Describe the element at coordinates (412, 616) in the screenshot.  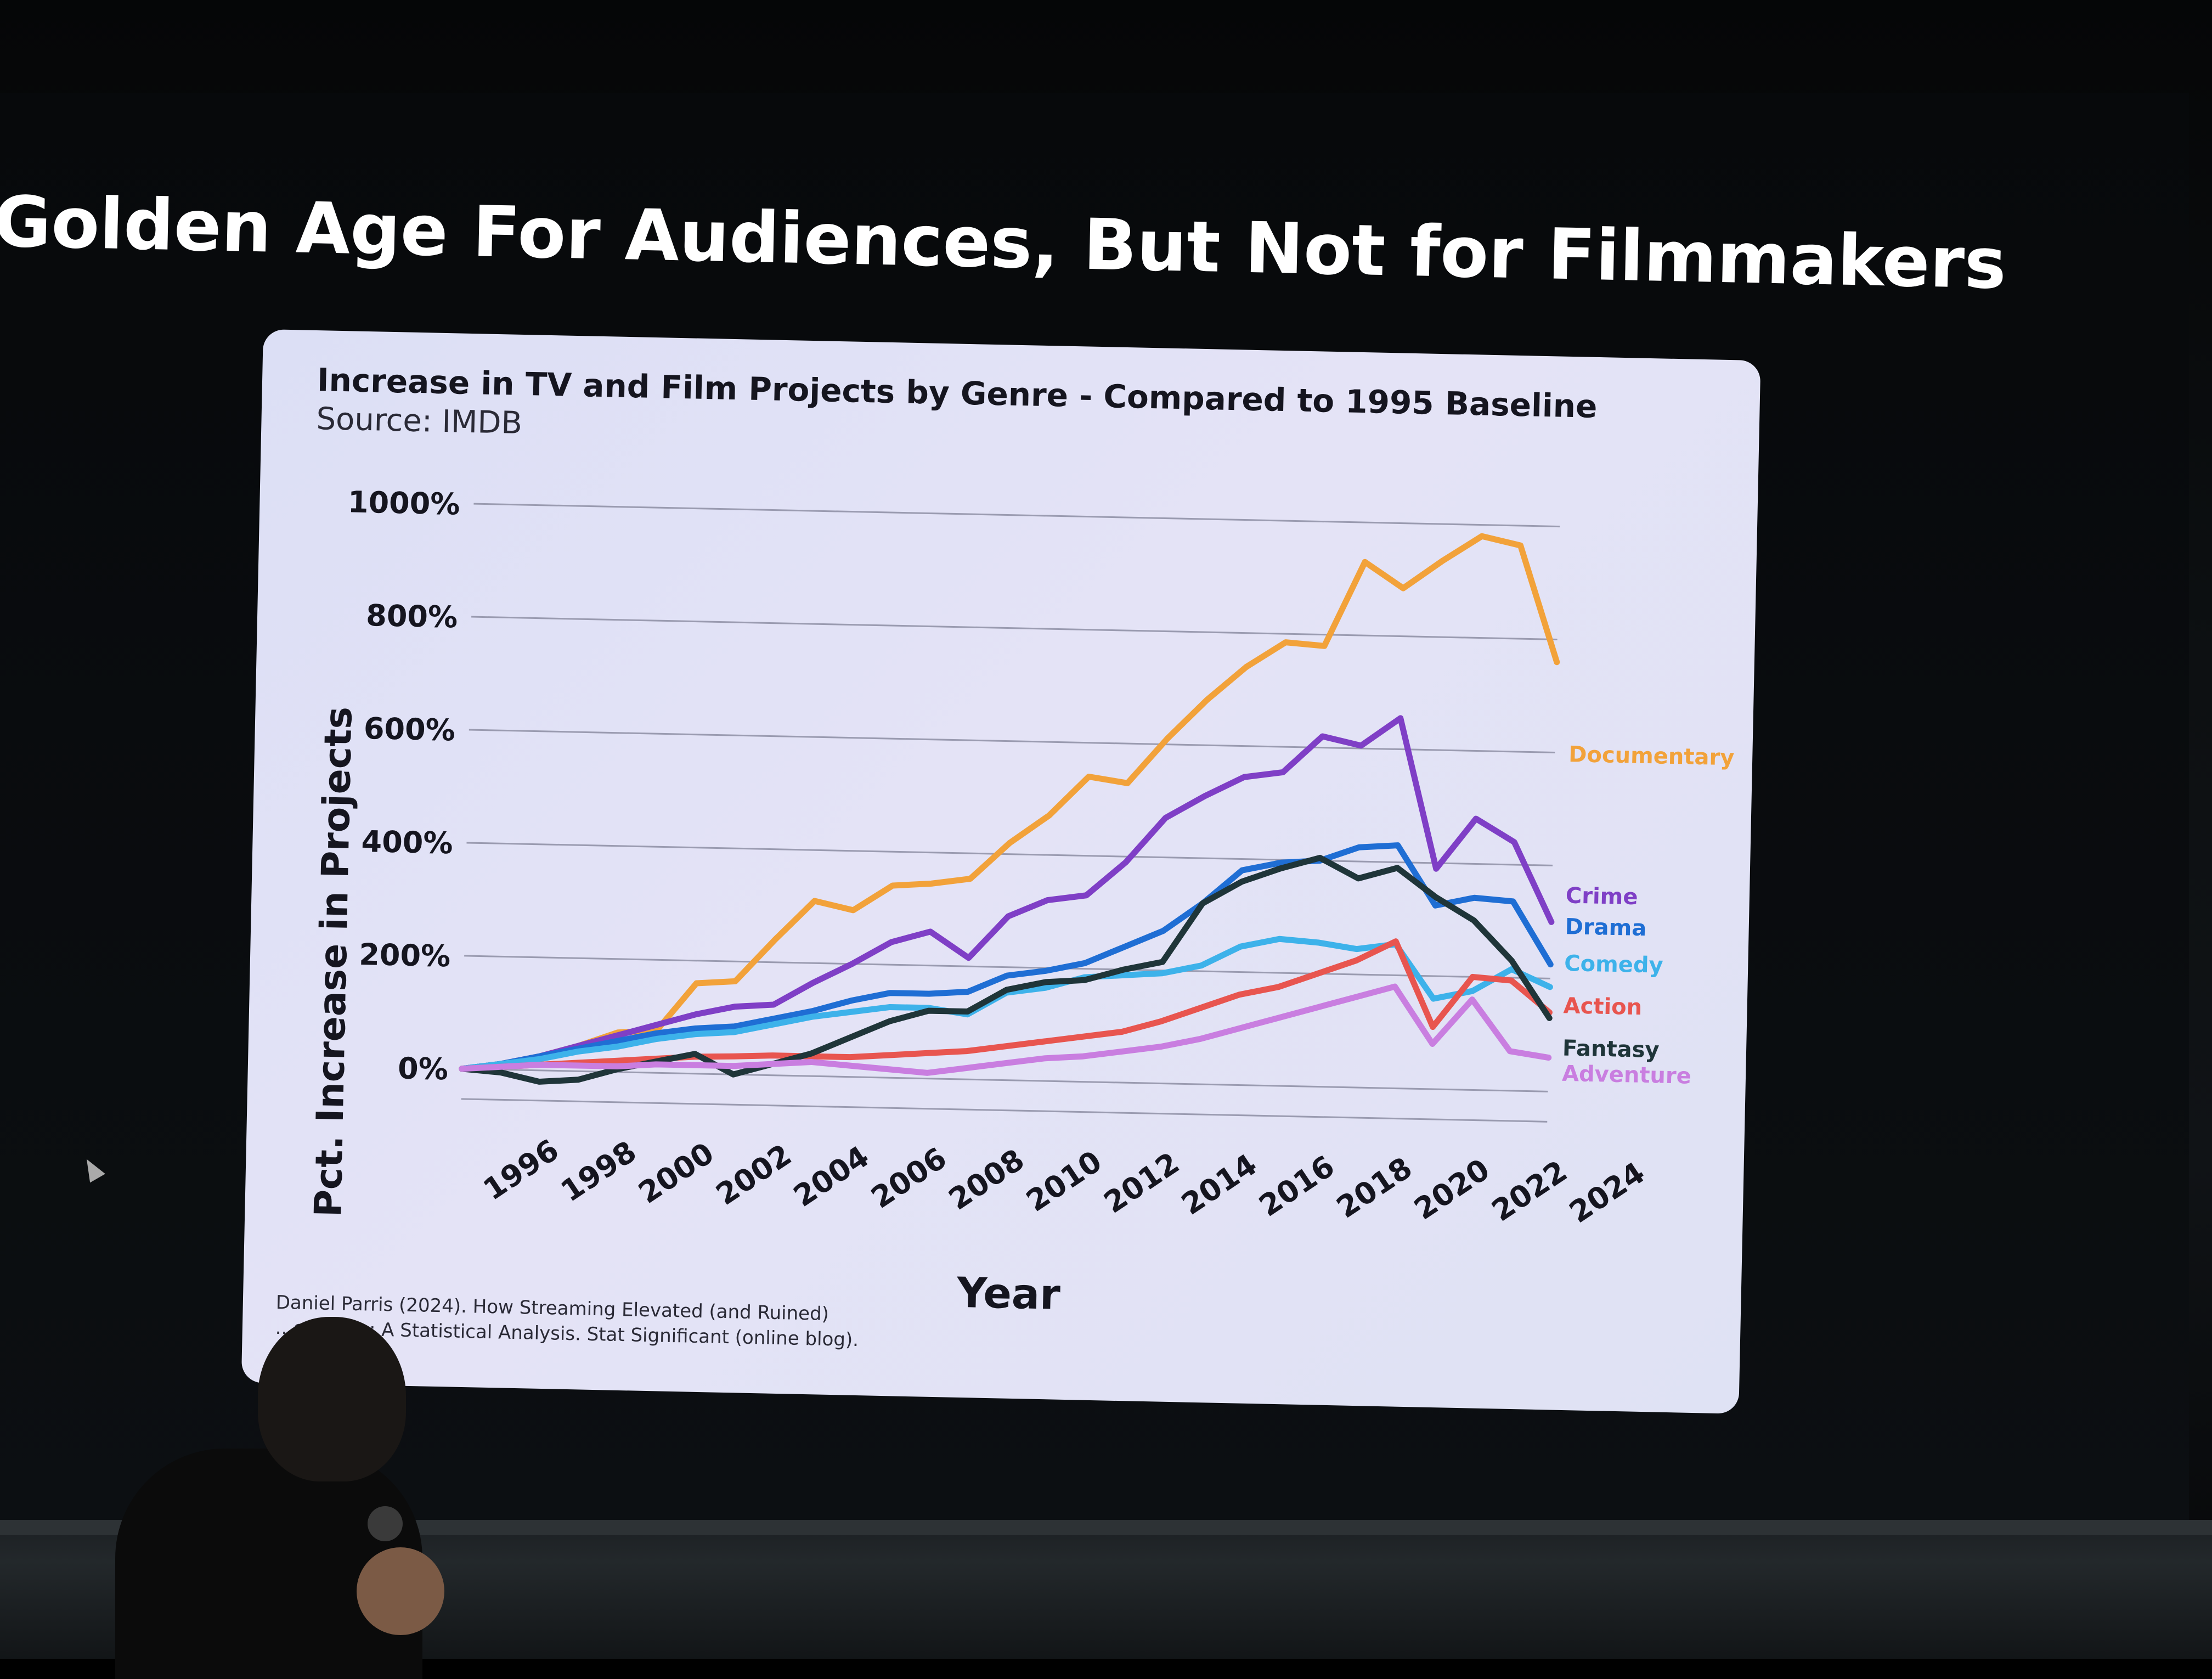
I see `y-tick-label: 800%` at that location.